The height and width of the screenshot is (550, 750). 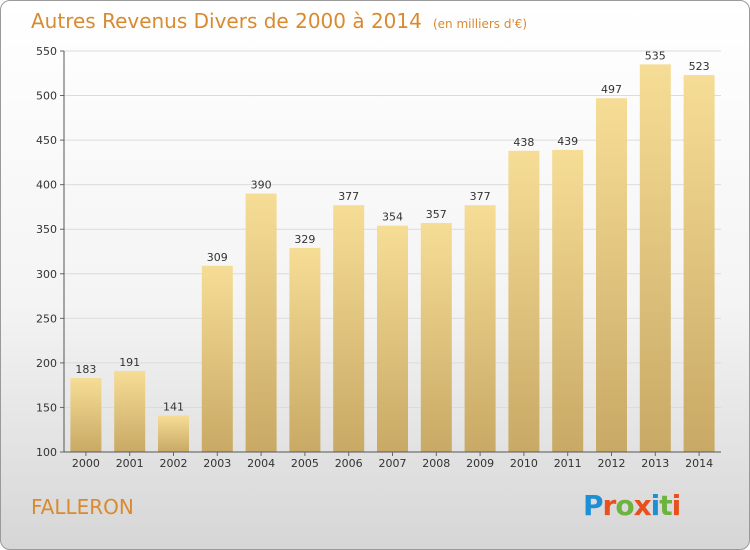 What do you see at coordinates (46, 318) in the screenshot?
I see `y-tick-label: 250` at bounding box center [46, 318].